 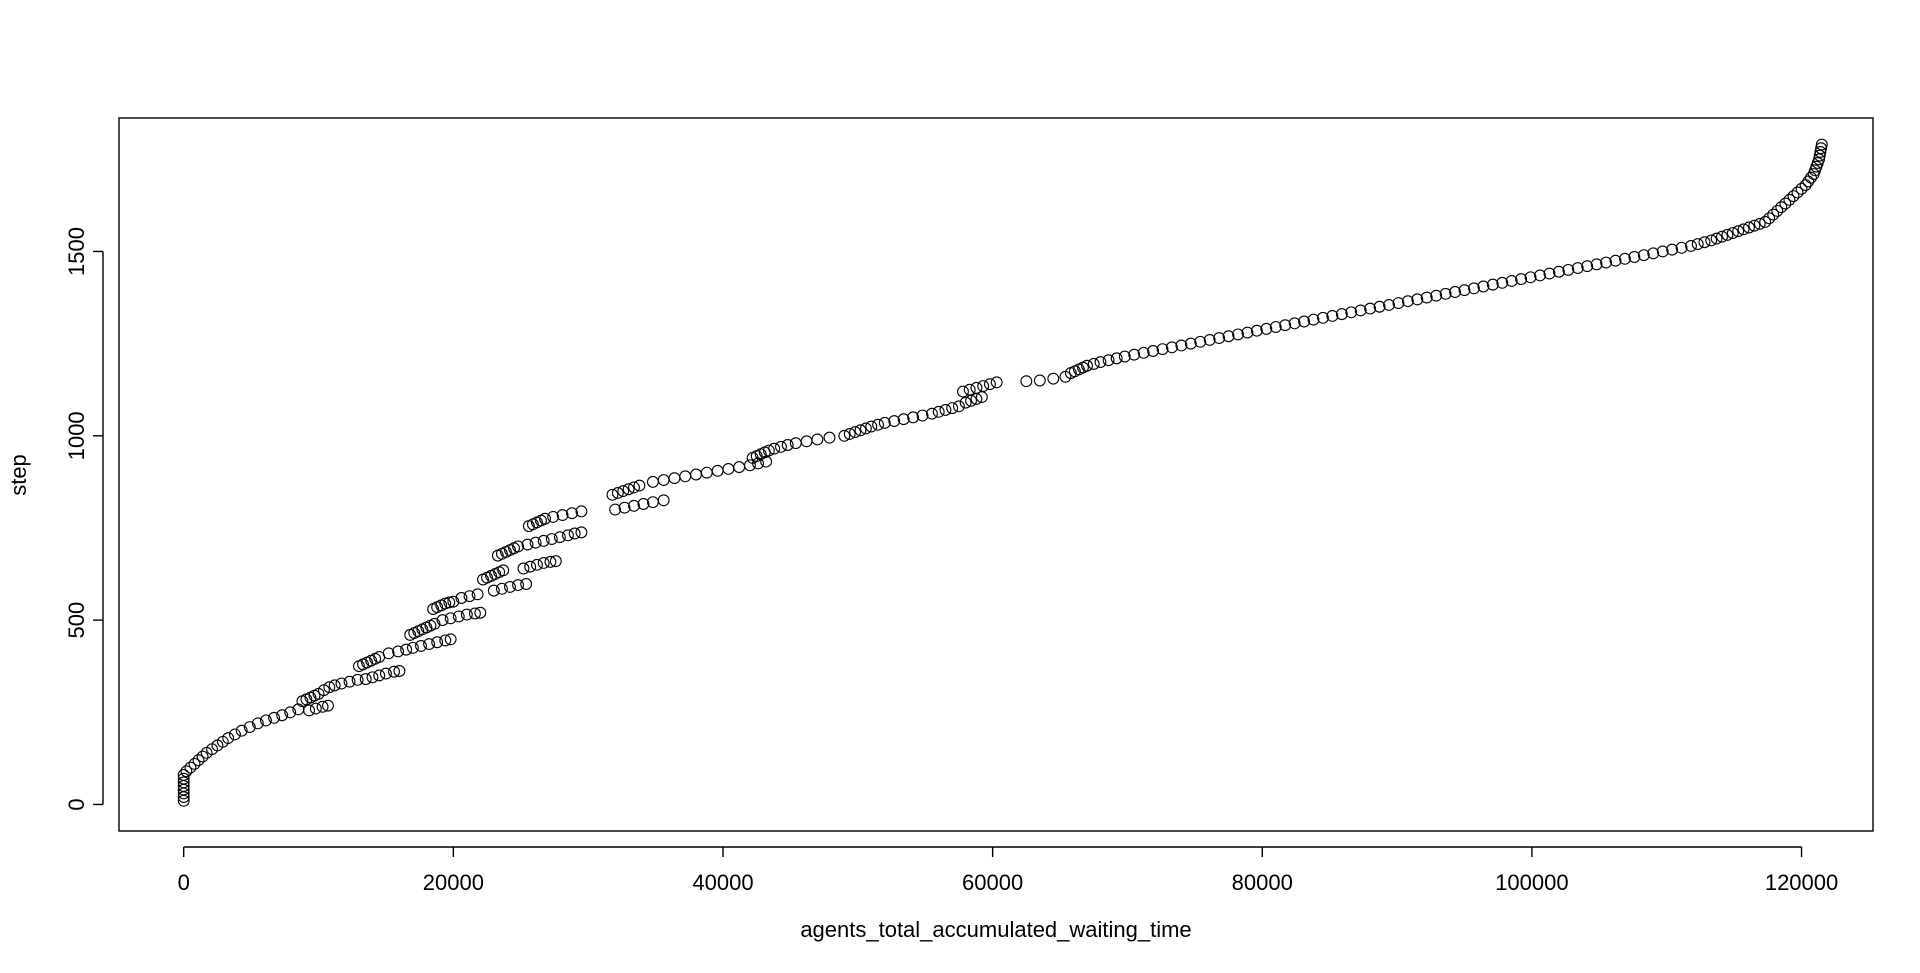 I want to click on y-tick-label: 1000, so click(x=76, y=435).